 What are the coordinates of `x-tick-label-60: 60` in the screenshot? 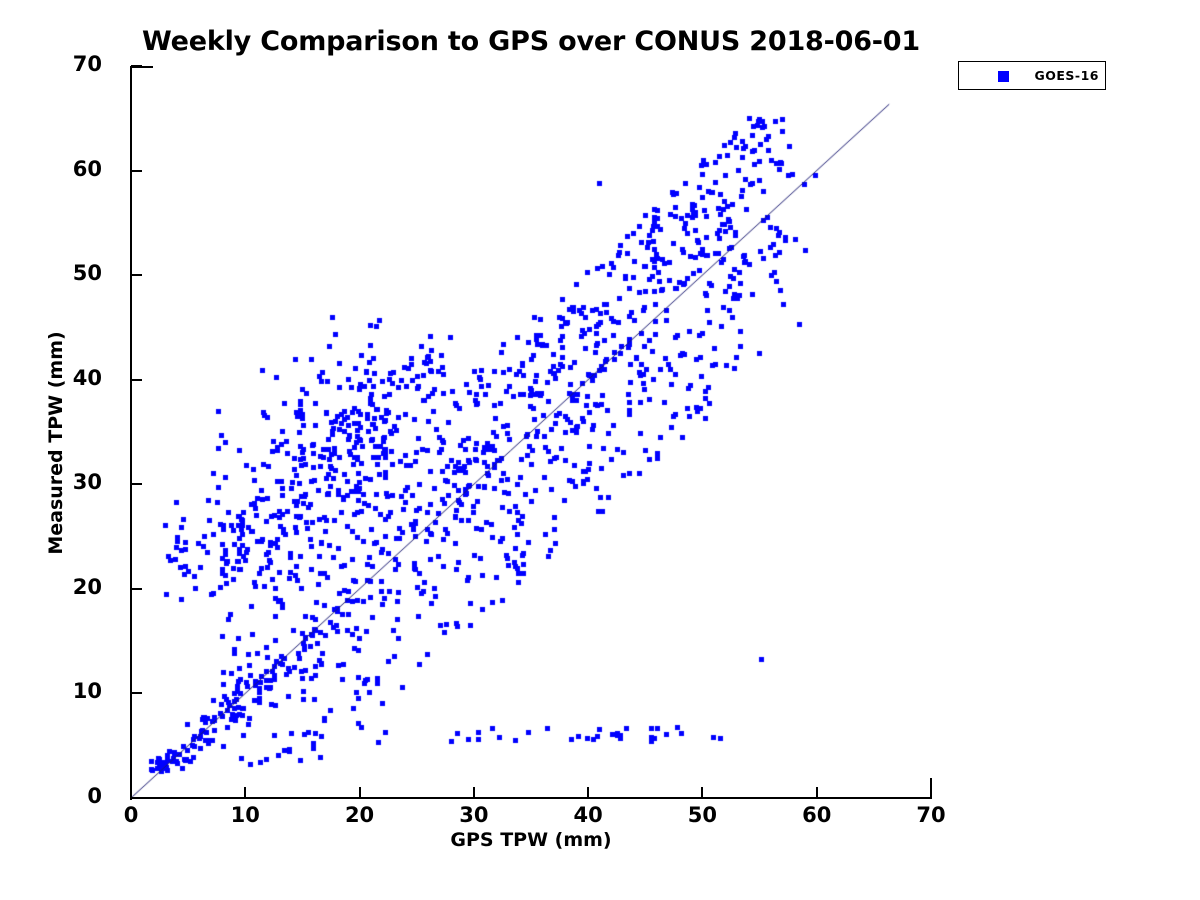 It's located at (817, 815).